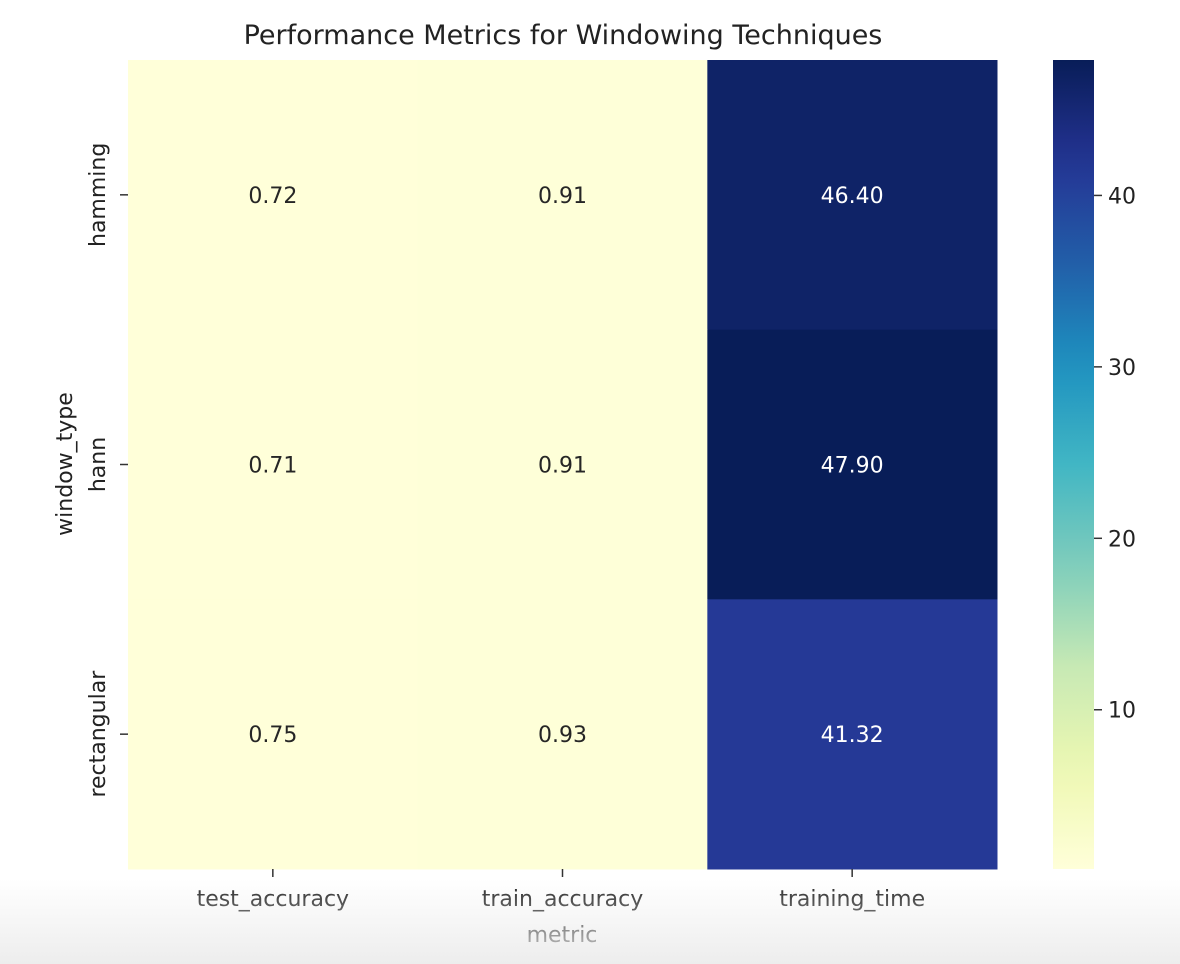 The height and width of the screenshot is (964, 1180). I want to click on cell-value-label: 47.90, so click(852, 466).